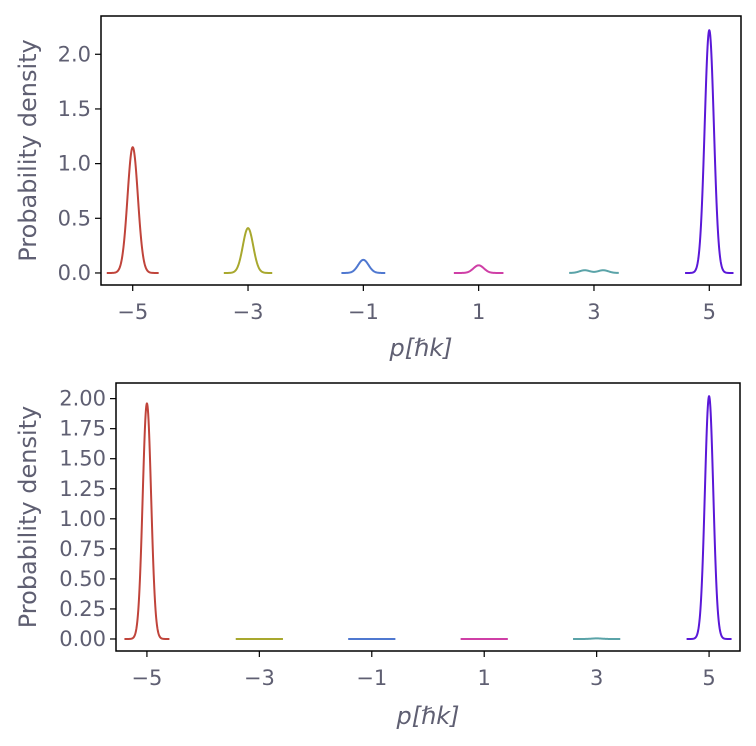 Image resolution: width=756 pixels, height=746 pixels. What do you see at coordinates (82, 579) in the screenshot?
I see `y-tick-label: 0.50` at bounding box center [82, 579].